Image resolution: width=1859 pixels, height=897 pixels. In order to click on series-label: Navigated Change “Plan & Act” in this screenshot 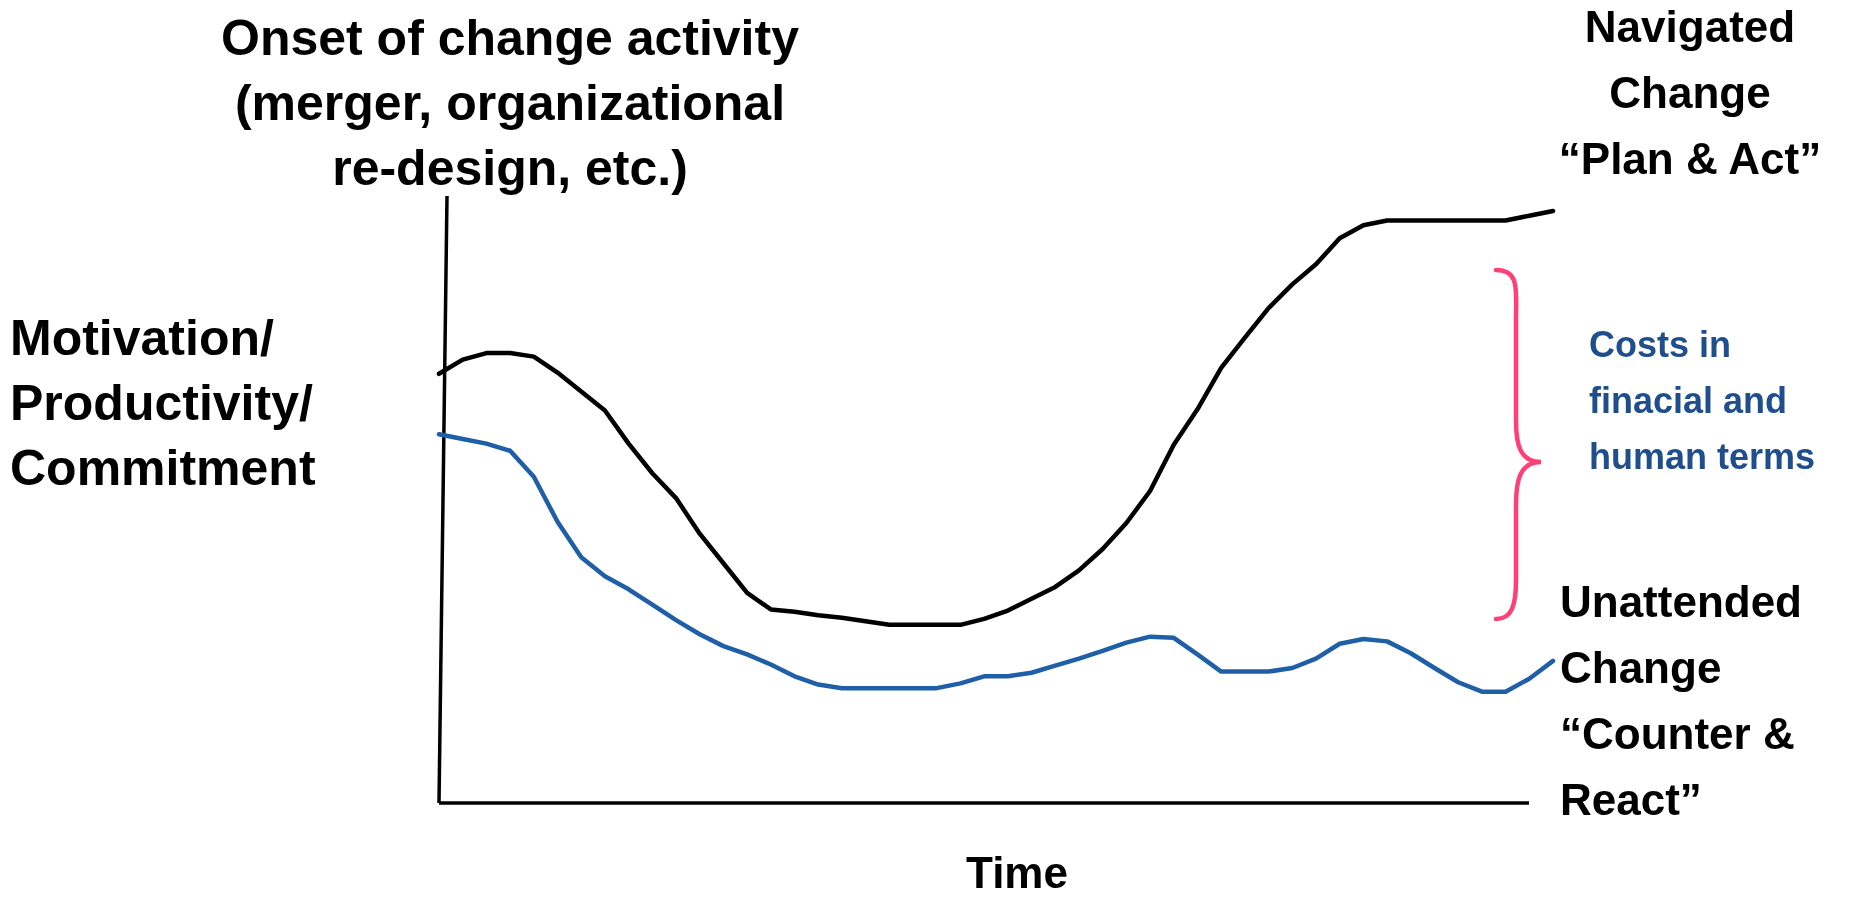, I will do `click(1690, 92)`.